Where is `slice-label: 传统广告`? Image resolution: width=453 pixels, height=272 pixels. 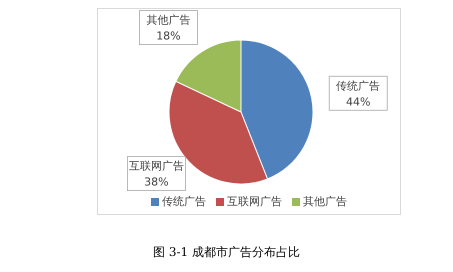
slice-label: 传统广告 is located at coordinates (358, 85).